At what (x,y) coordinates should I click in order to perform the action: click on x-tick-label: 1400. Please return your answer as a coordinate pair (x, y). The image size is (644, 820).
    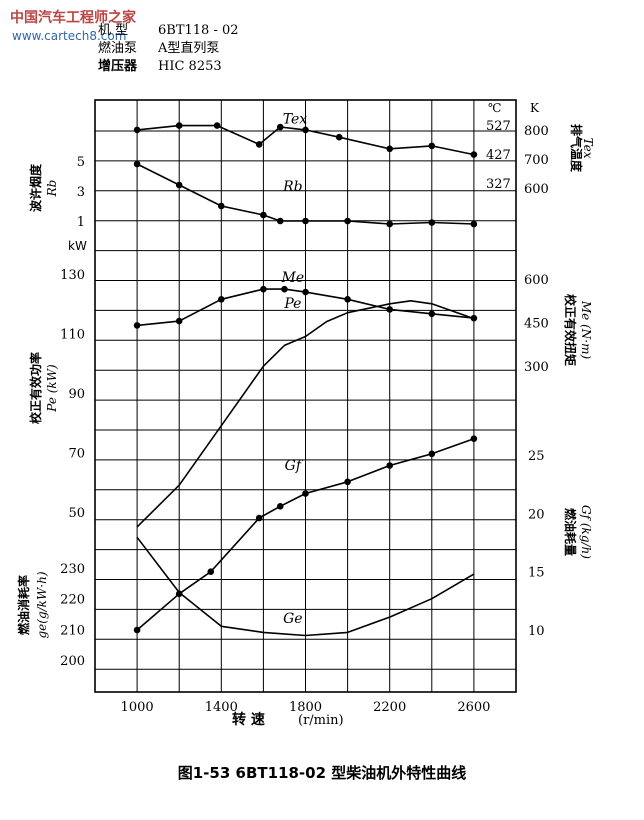
    Looking at the image, I should click on (221, 707).